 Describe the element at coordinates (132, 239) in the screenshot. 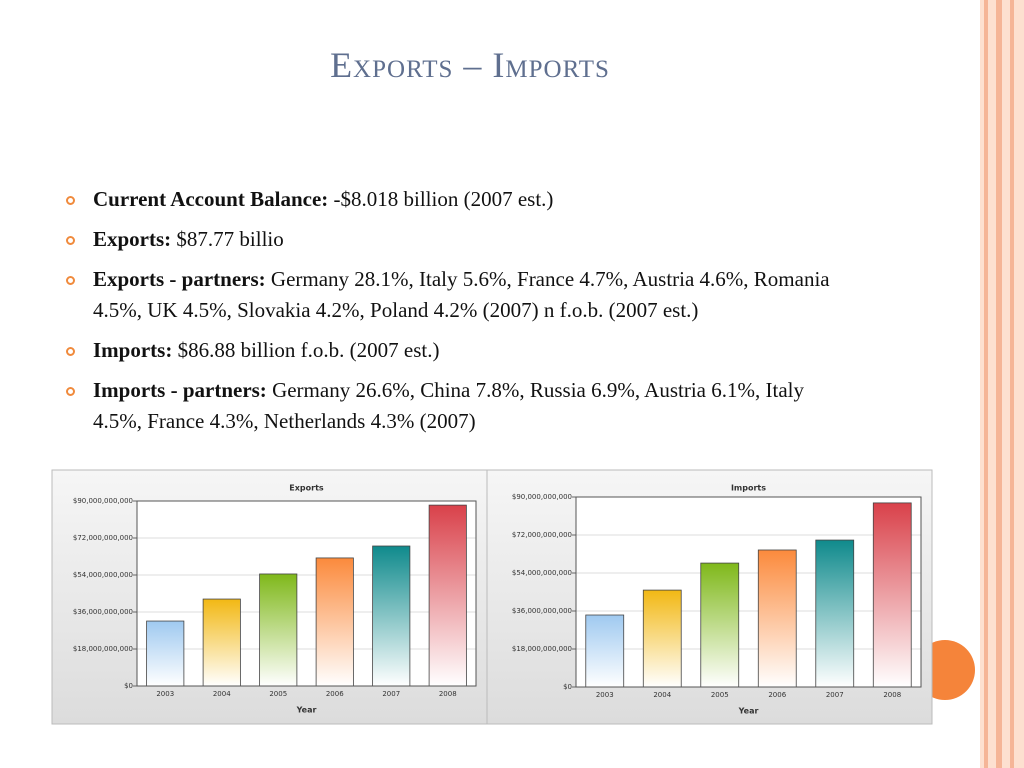

I see `bullet-label: Exports:` at that location.